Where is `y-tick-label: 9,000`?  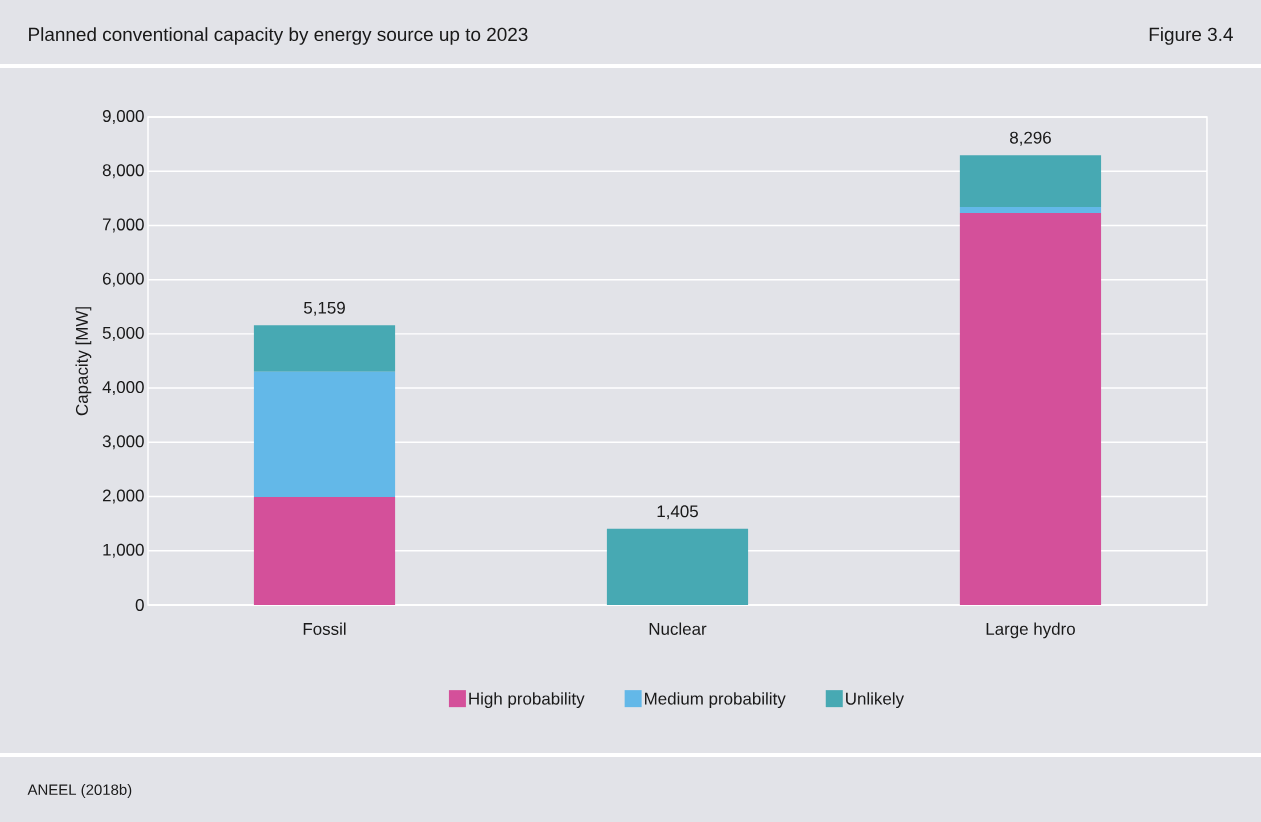
y-tick-label: 9,000 is located at coordinates (123, 116).